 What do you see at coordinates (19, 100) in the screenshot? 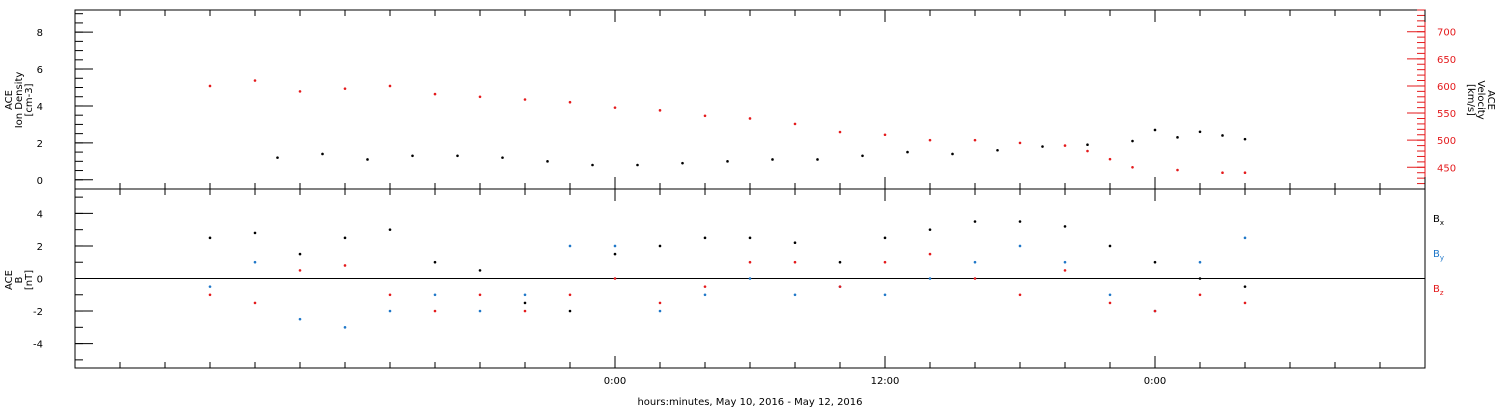
I see `density-axis-label: ACEIon Density[cm-3]` at bounding box center [19, 100].